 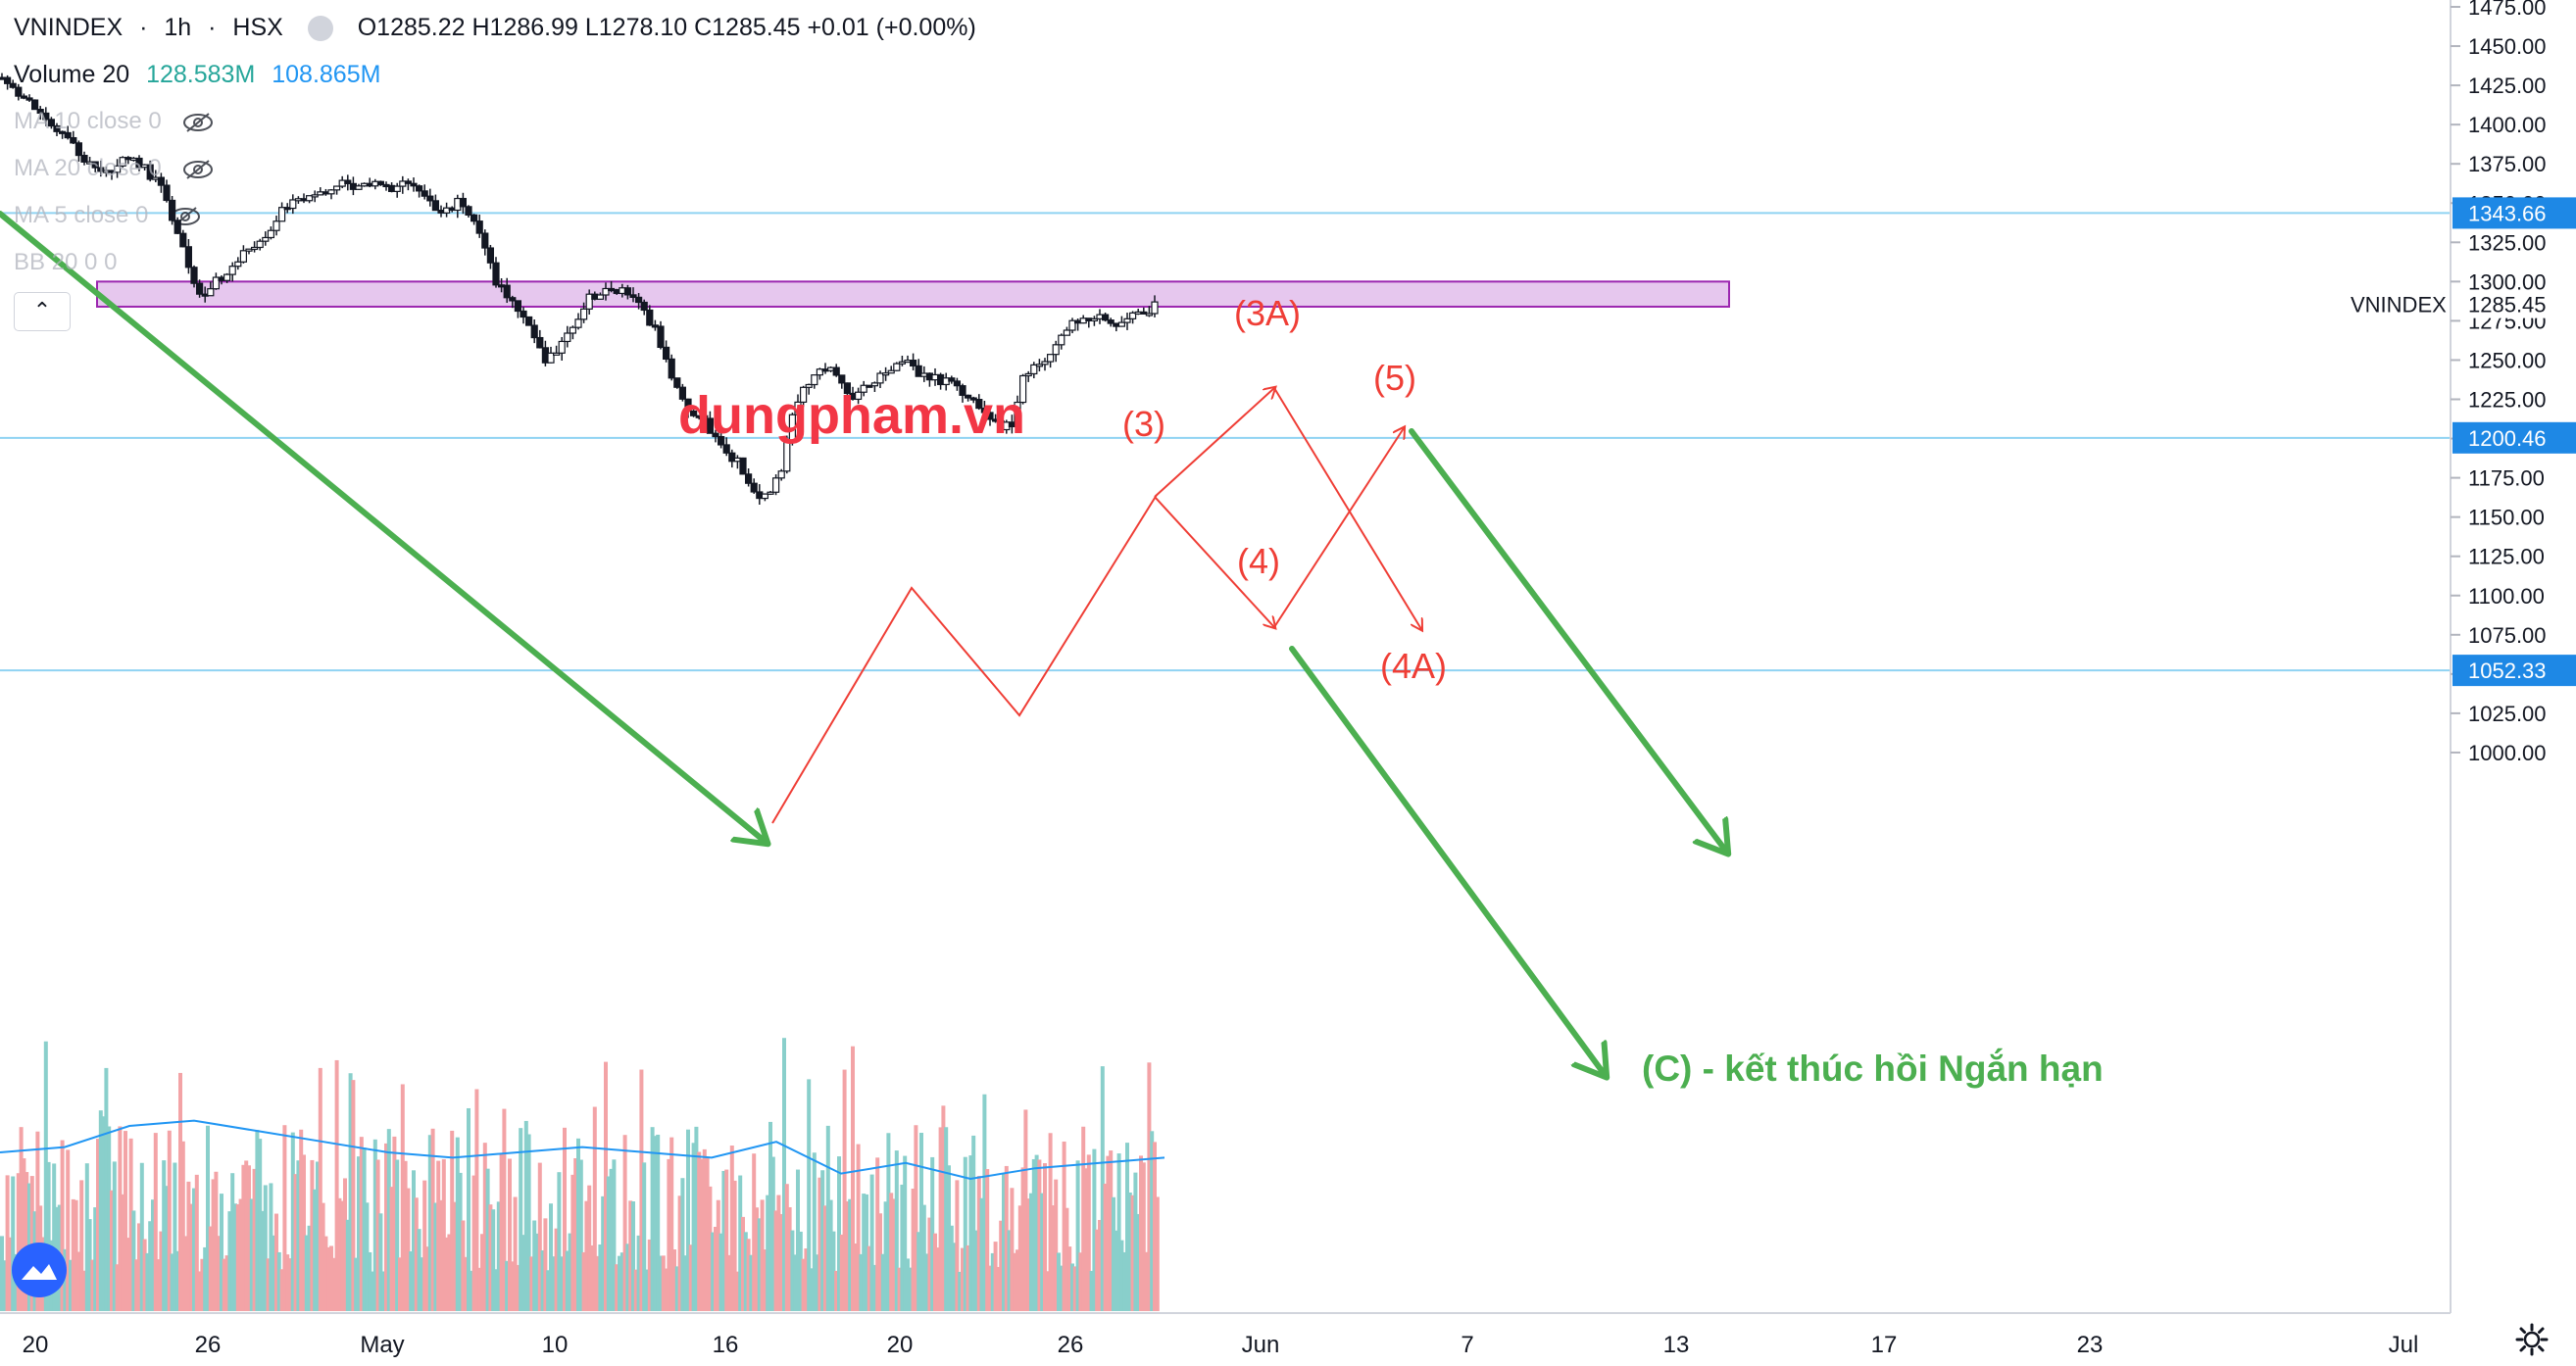 What do you see at coordinates (320, 29) in the screenshot?
I see `market-status-icon` at bounding box center [320, 29].